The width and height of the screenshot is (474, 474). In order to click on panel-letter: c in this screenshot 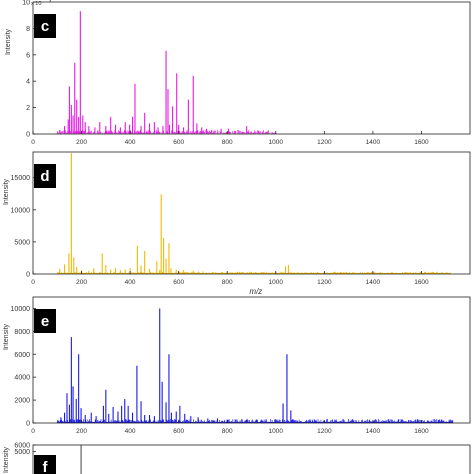, I will do `click(45, 26)`.